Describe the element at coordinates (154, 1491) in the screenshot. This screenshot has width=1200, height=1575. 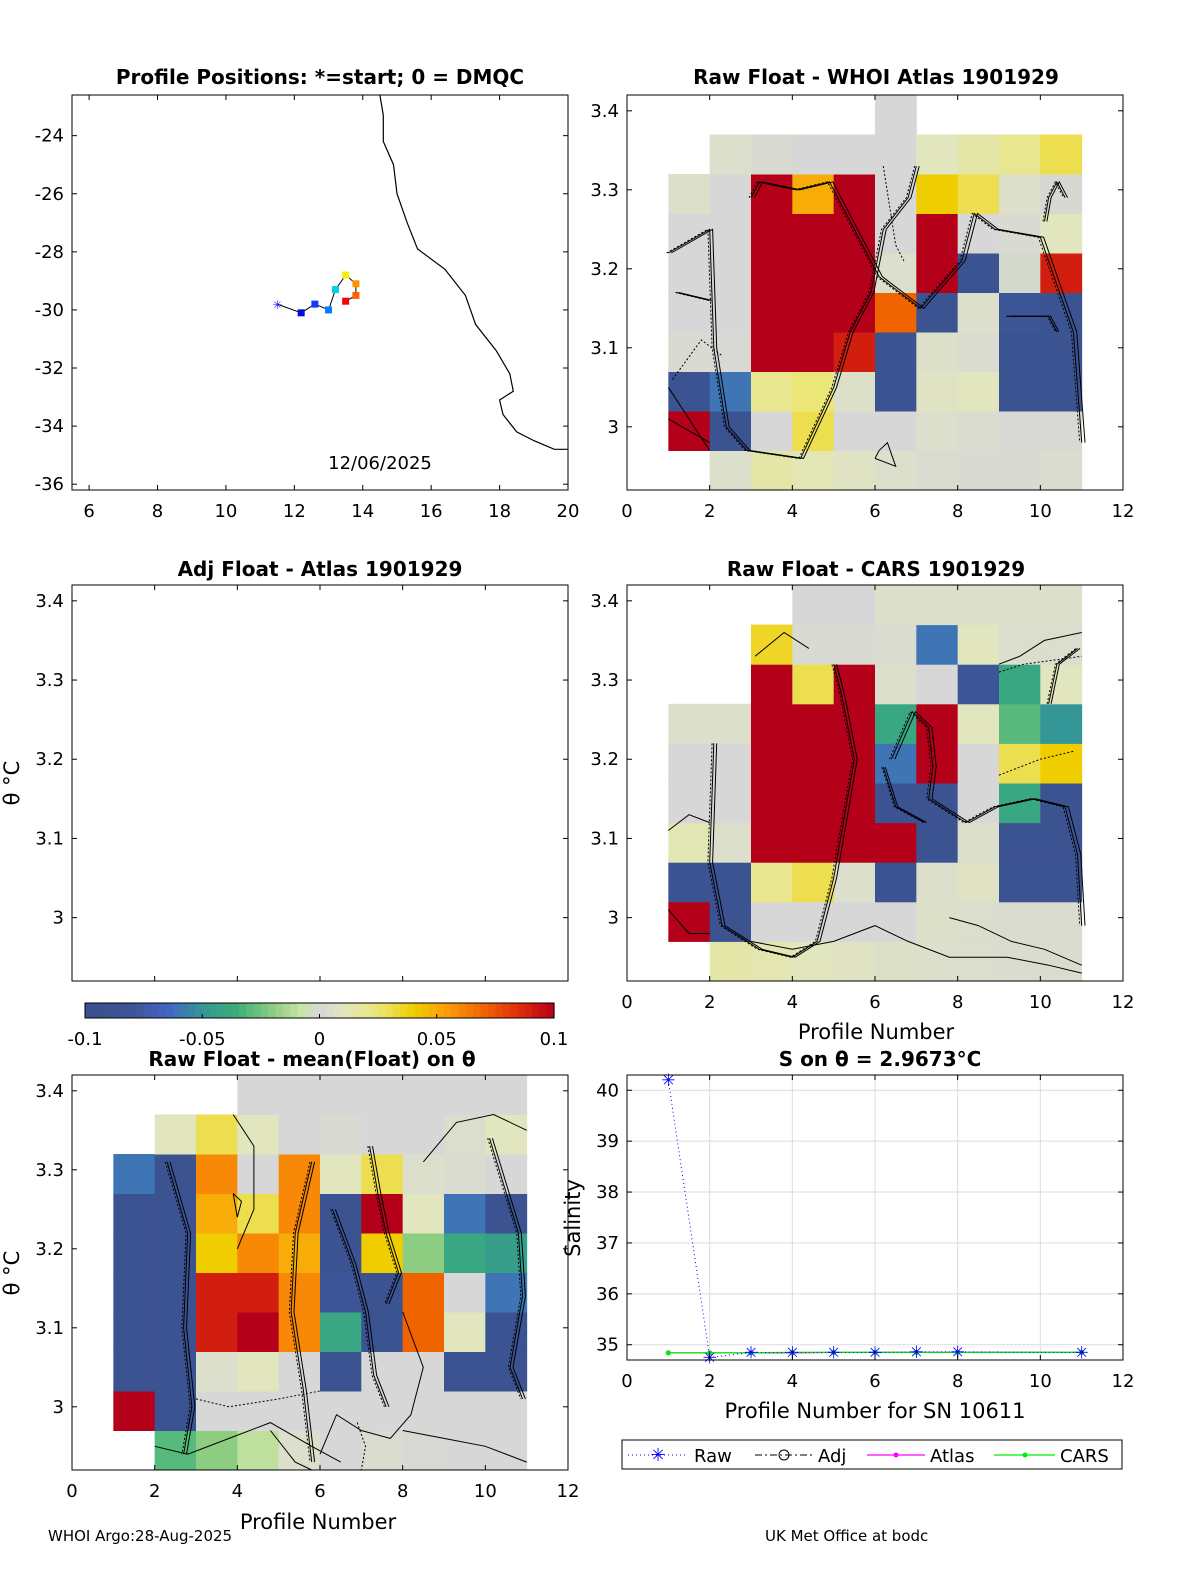
I see `mean-xtick-label: 2` at that location.